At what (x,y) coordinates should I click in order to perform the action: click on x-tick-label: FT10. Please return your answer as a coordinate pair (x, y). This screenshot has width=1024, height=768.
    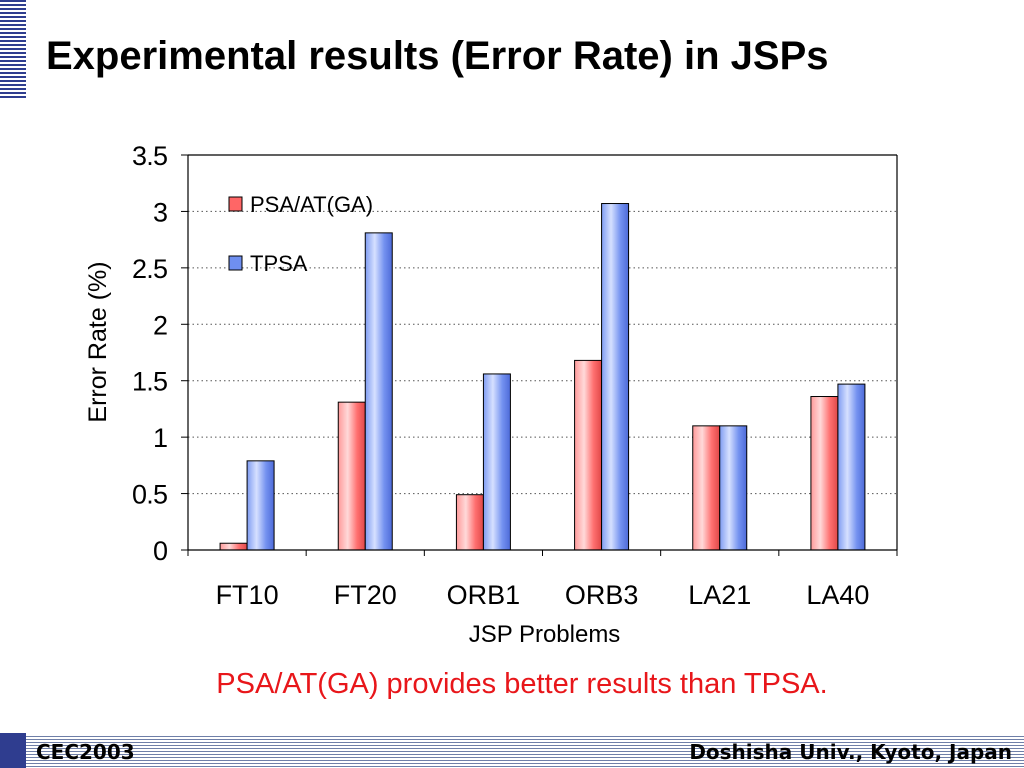
    Looking at the image, I should click on (247, 595).